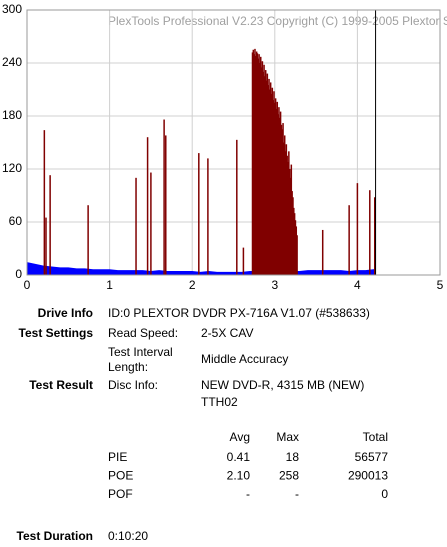  What do you see at coordinates (293, 457) in the screenshot?
I see `table-cell: 18` at bounding box center [293, 457].